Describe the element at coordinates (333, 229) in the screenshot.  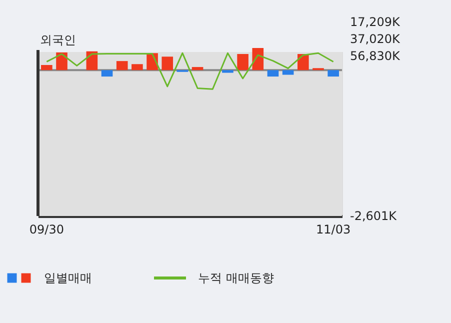
I see `x-tick-label: 11/03` at that location.